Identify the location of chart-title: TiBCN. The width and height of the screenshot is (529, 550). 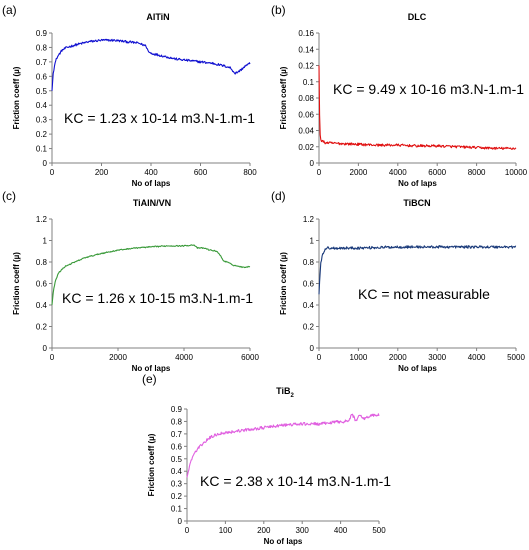
(416, 203).